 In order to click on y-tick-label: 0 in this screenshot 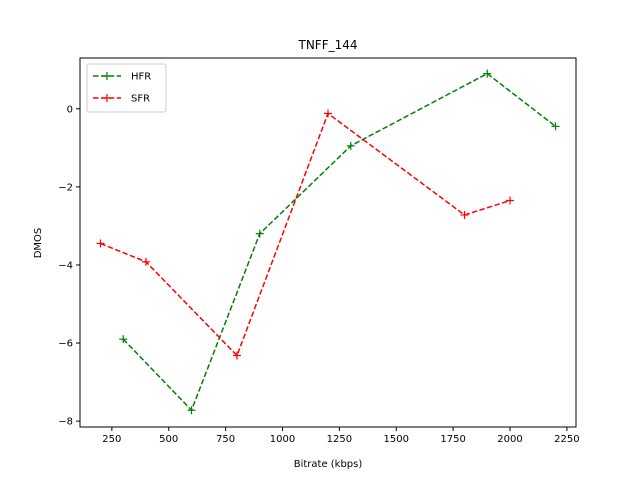, I will do `click(70, 109)`.